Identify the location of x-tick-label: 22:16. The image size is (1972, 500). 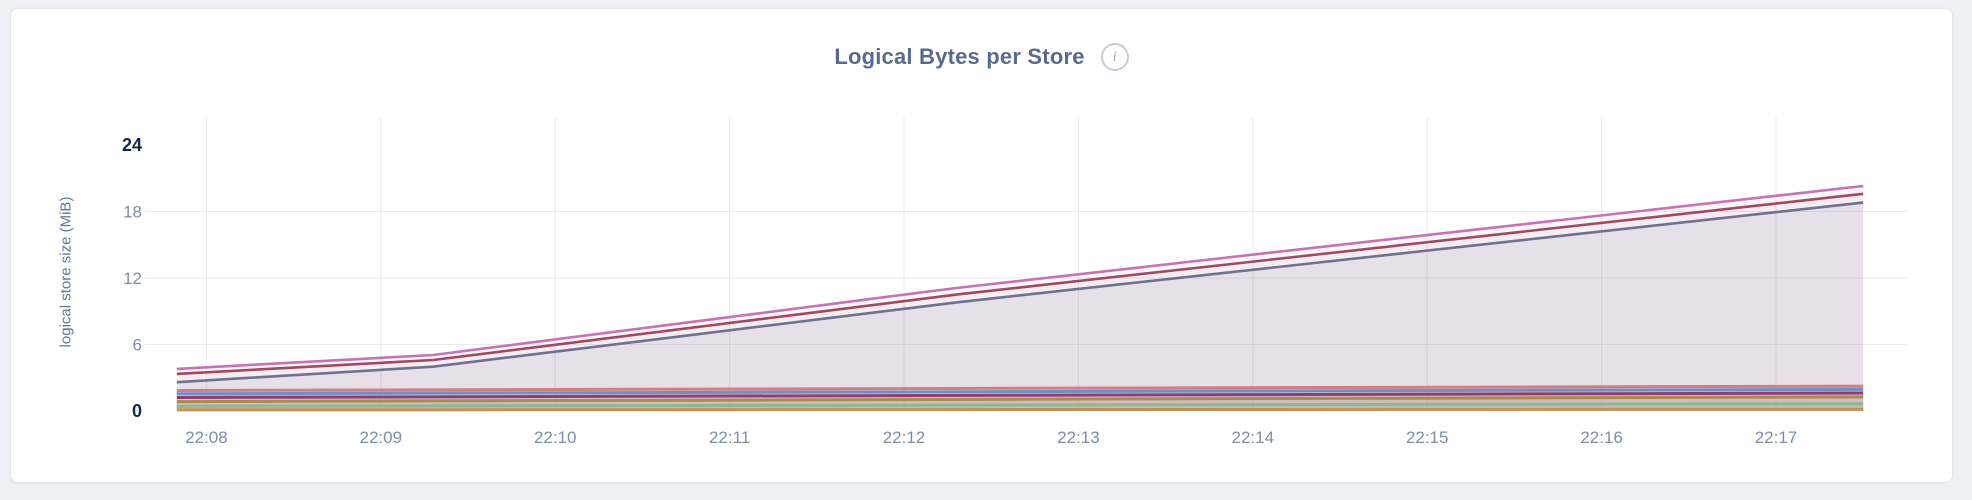
(1601, 437).